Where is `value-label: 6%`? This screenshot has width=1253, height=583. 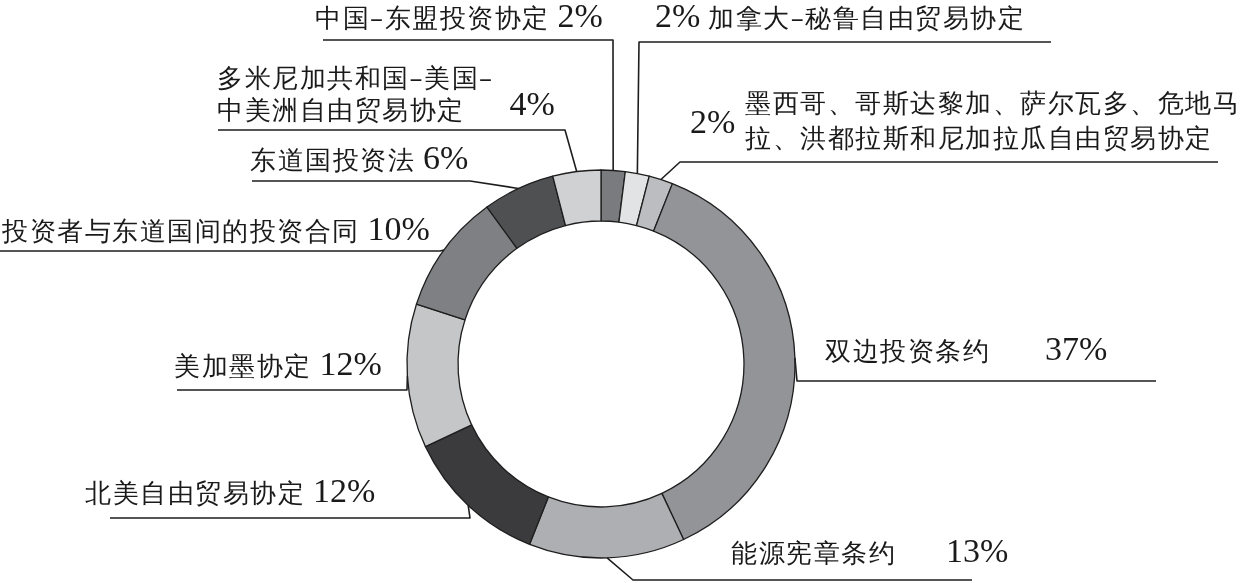 value-label: 6% is located at coordinates (446, 157).